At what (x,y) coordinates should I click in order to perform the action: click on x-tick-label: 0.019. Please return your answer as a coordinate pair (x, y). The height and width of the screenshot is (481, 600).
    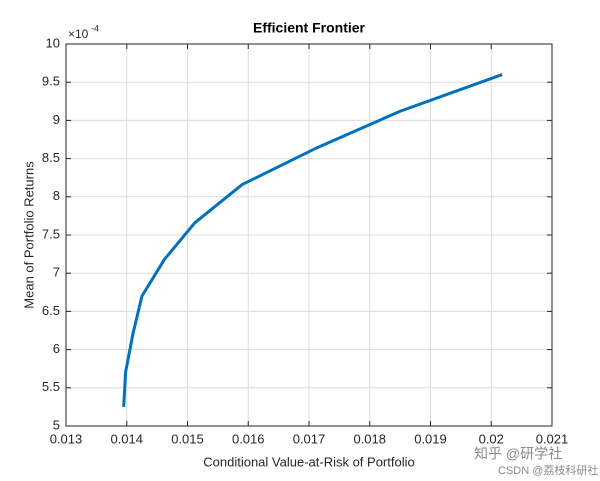
    Looking at the image, I should click on (430, 438).